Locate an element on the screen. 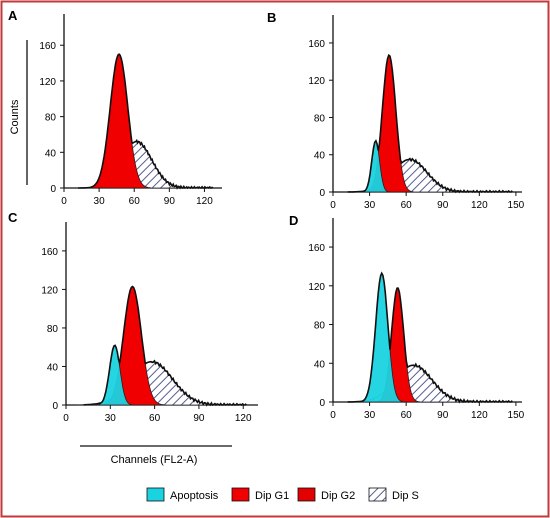  panel-b-xtick-label-90: 90 is located at coordinates (443, 205).